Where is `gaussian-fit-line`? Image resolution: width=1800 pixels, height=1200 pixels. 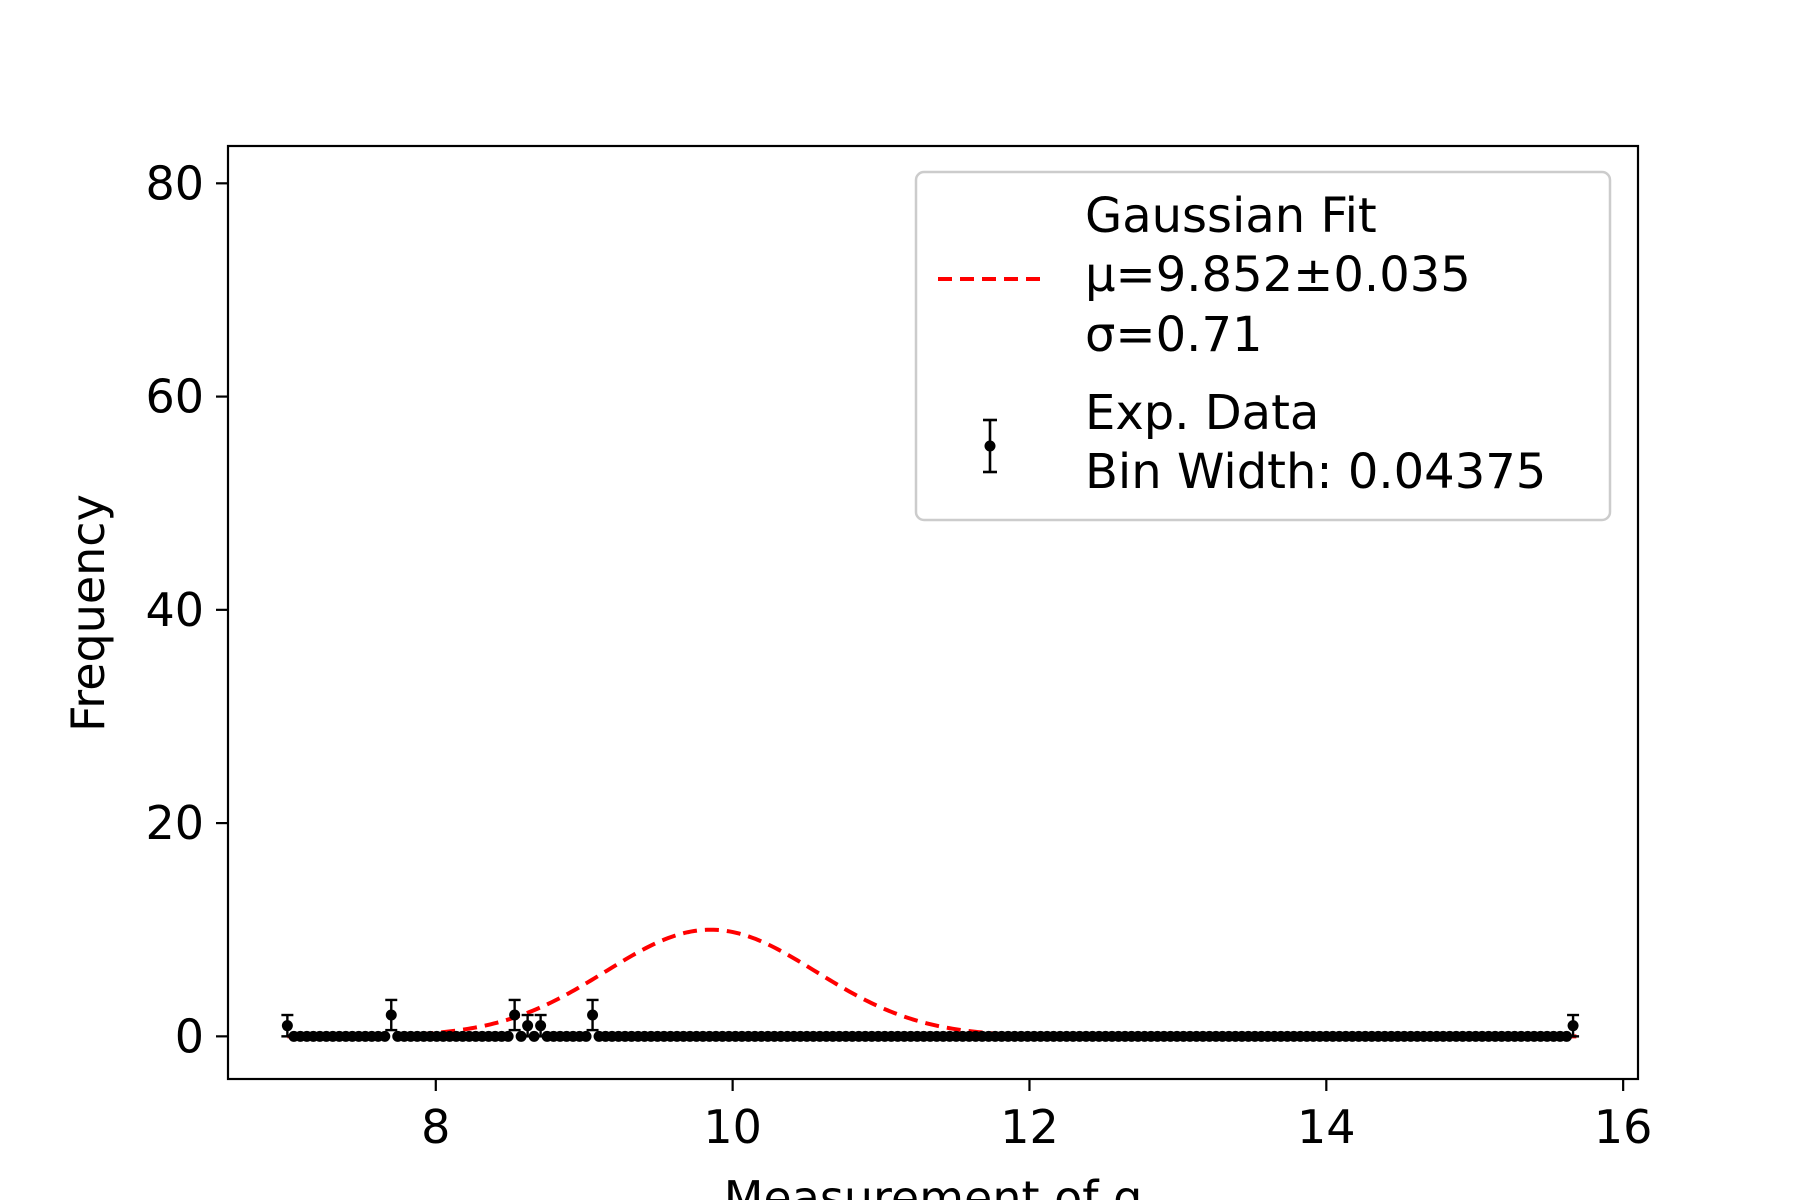
gaussian-fit-line is located at coordinates (933, 983).